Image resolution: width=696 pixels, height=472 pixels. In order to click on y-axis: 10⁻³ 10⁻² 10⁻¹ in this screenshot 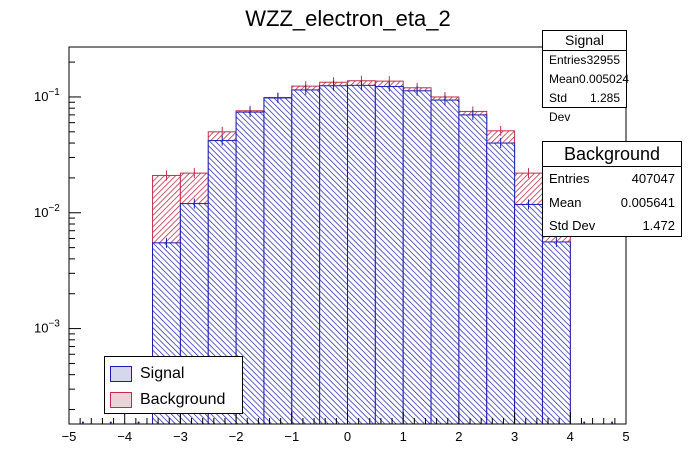, I will do `click(57, 236)`.